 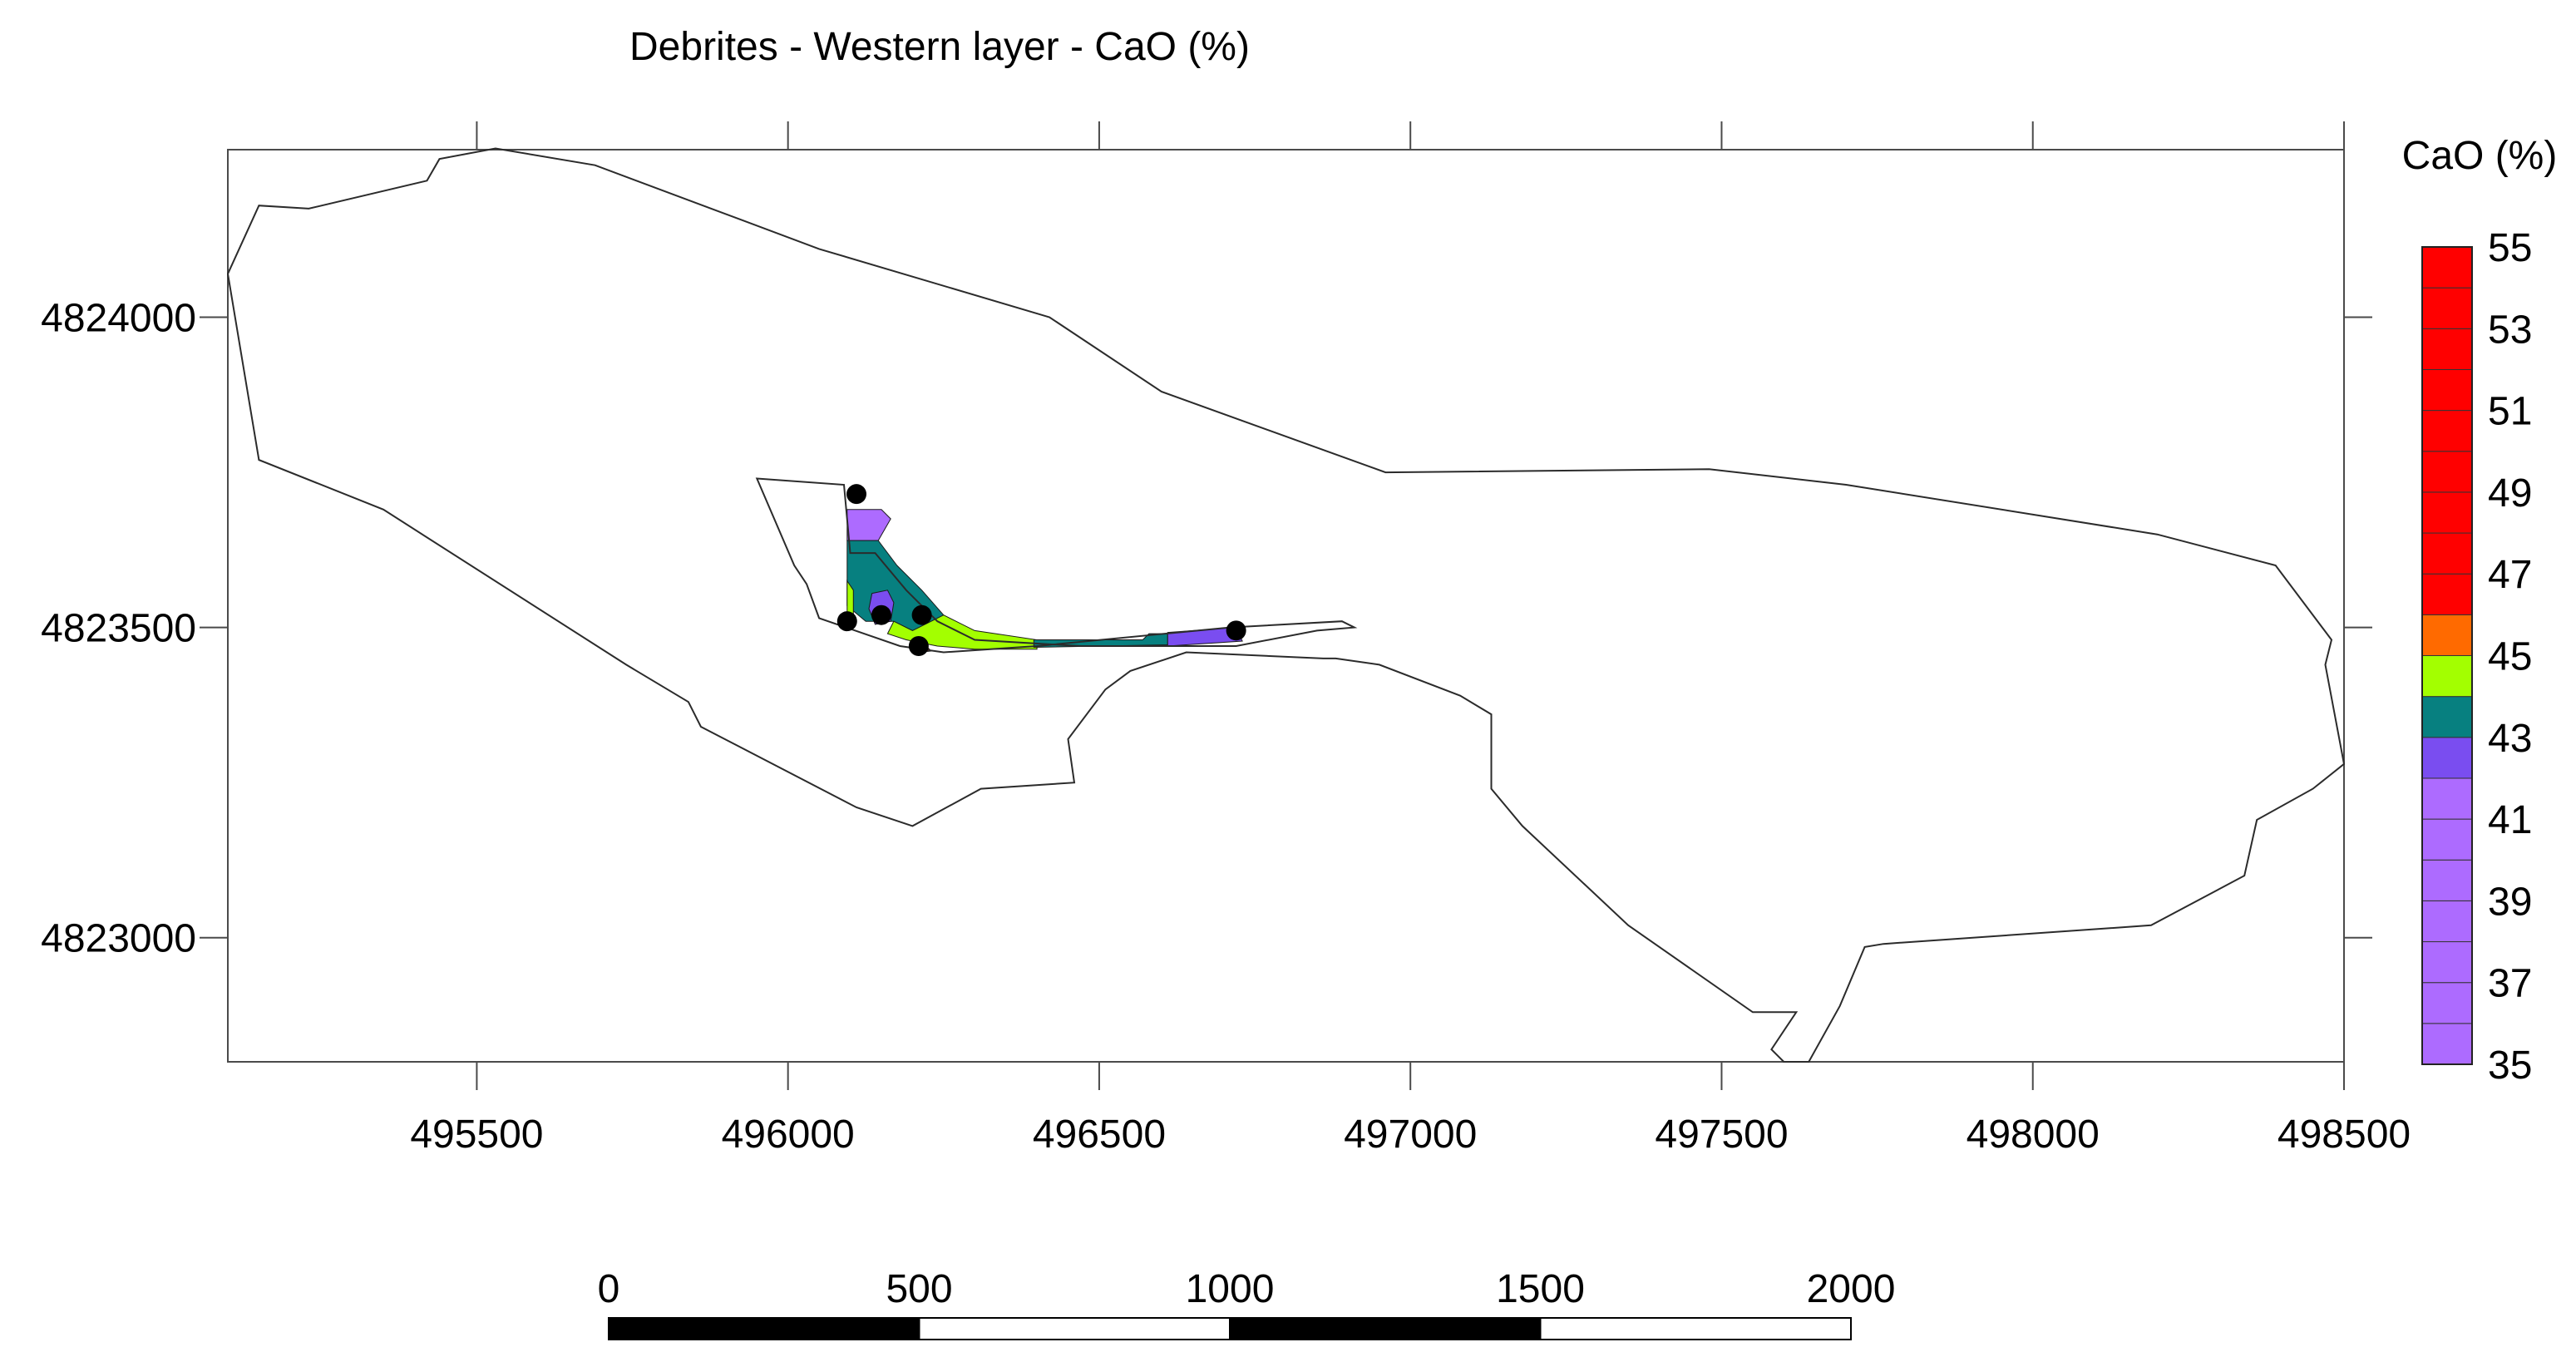 I want to click on contour-region, so click(x=869, y=525).